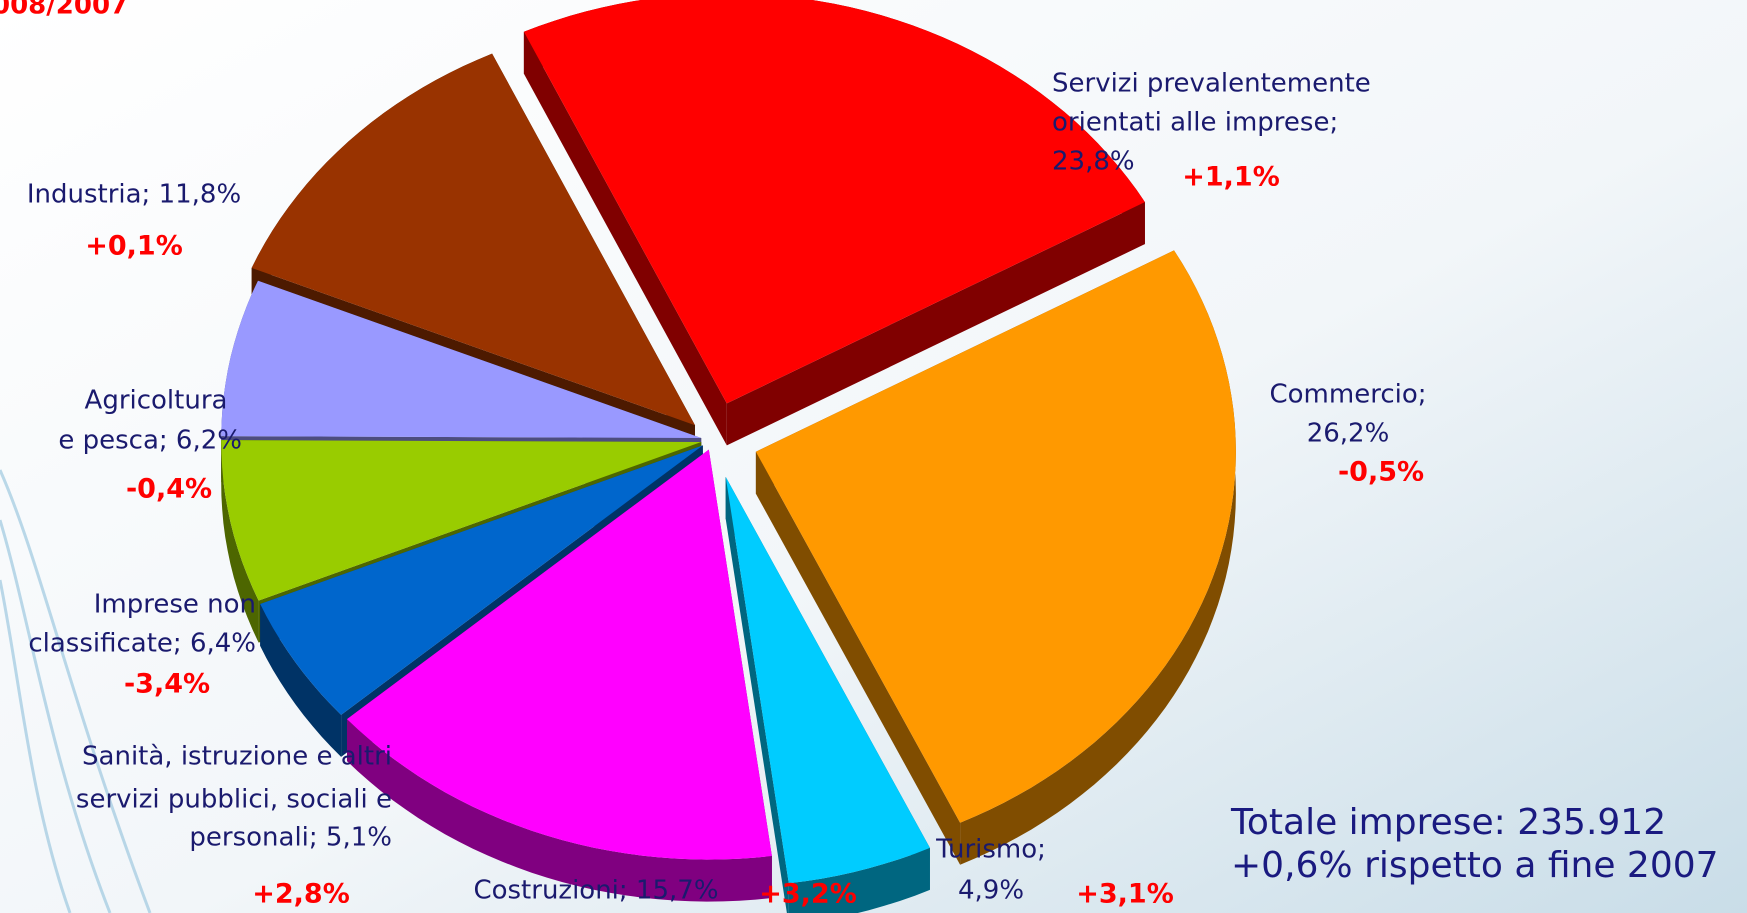  I want to click on slice-label: orientati alle imprese;, so click(1195, 123).